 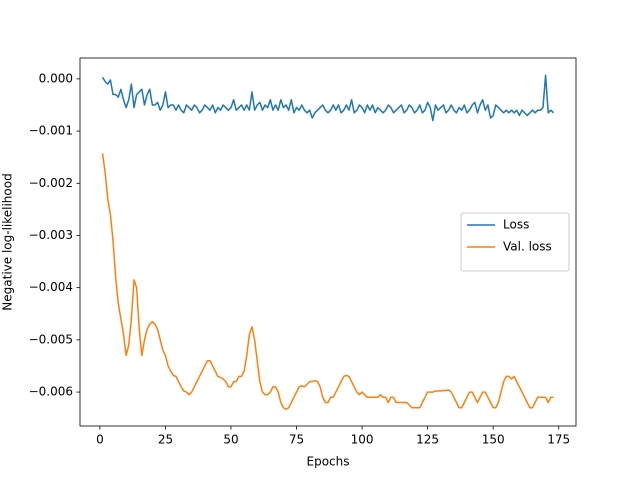 I want to click on y-tick-label: −0.002, so click(x=51, y=183).